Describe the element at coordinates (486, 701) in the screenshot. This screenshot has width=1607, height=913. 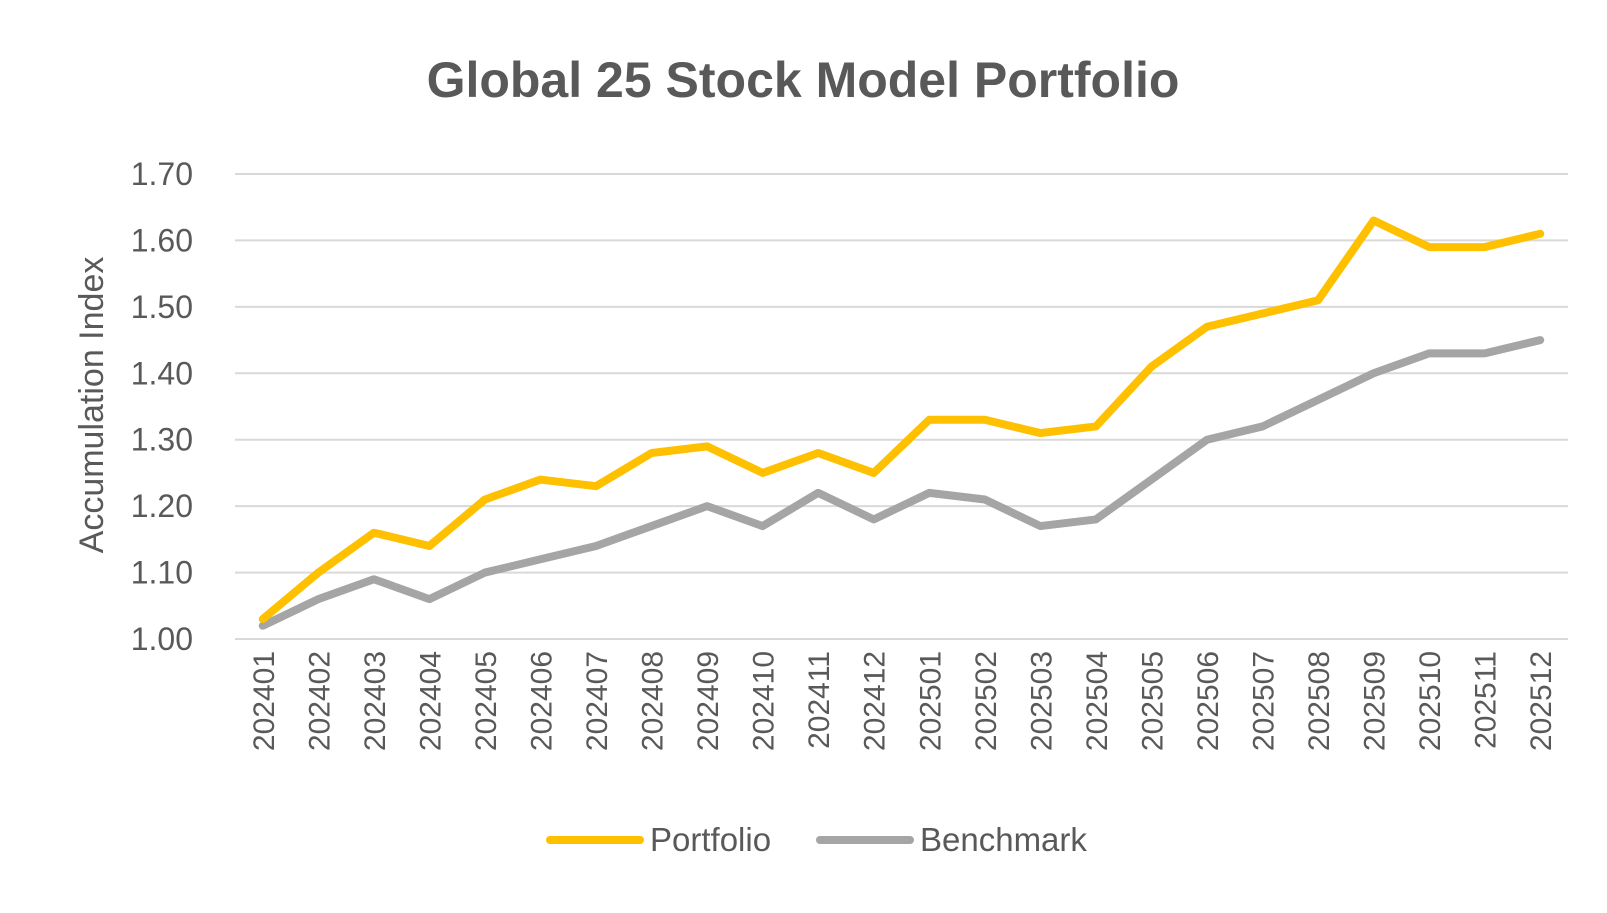
I see `x-tick-label: 202405` at that location.